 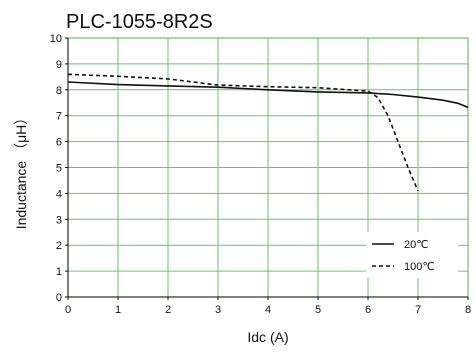 I want to click on y-tick-label: 7, so click(x=59, y=117).